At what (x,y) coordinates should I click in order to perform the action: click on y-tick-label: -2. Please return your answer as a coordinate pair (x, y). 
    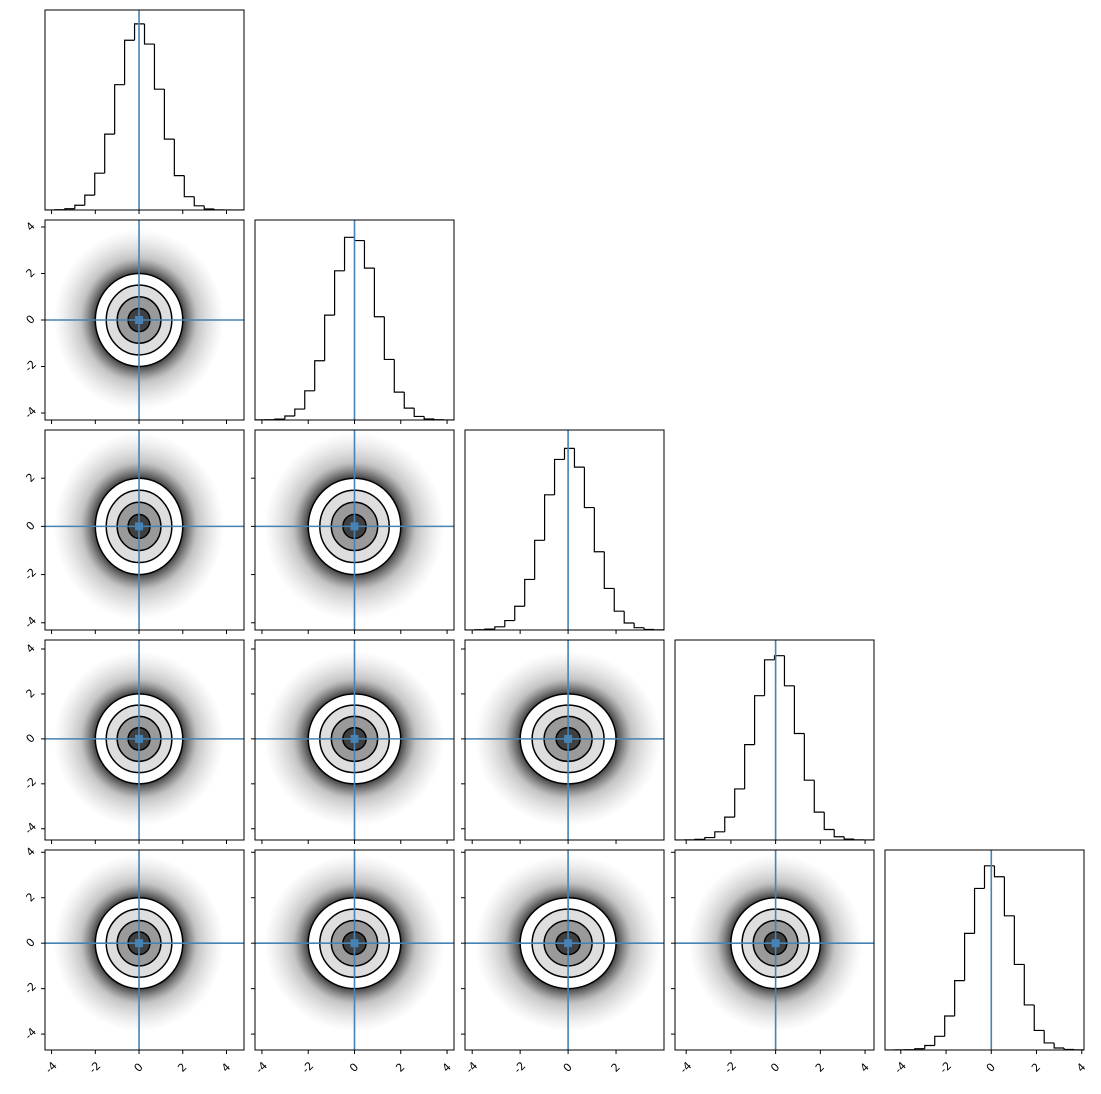
    Looking at the image, I should click on (30, 574).